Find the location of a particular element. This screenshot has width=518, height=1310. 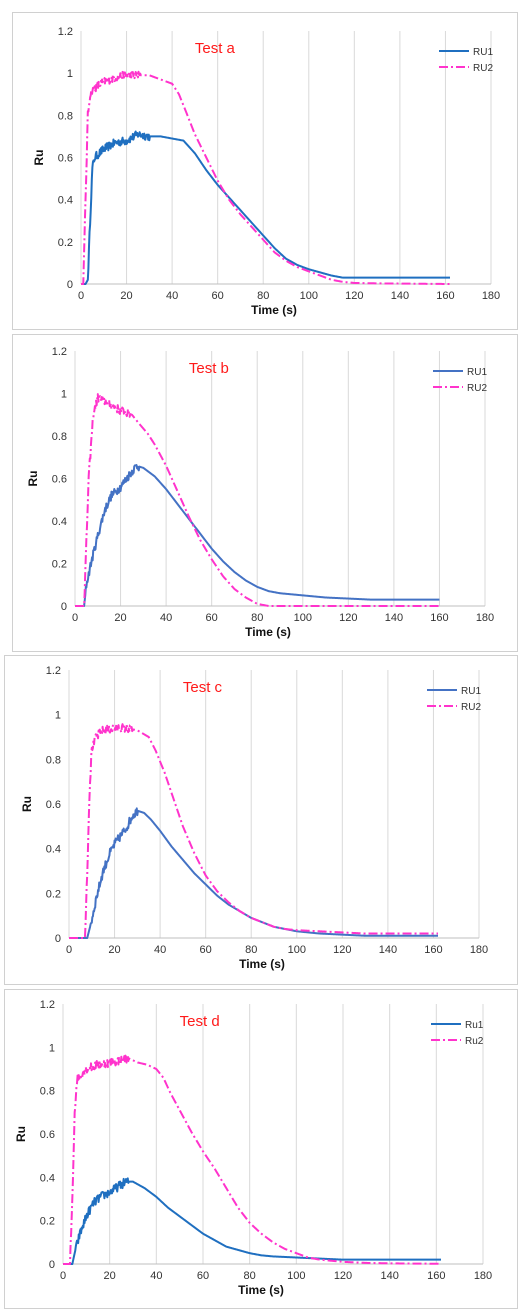

legend-label: Ru2 is located at coordinates (474, 1041).